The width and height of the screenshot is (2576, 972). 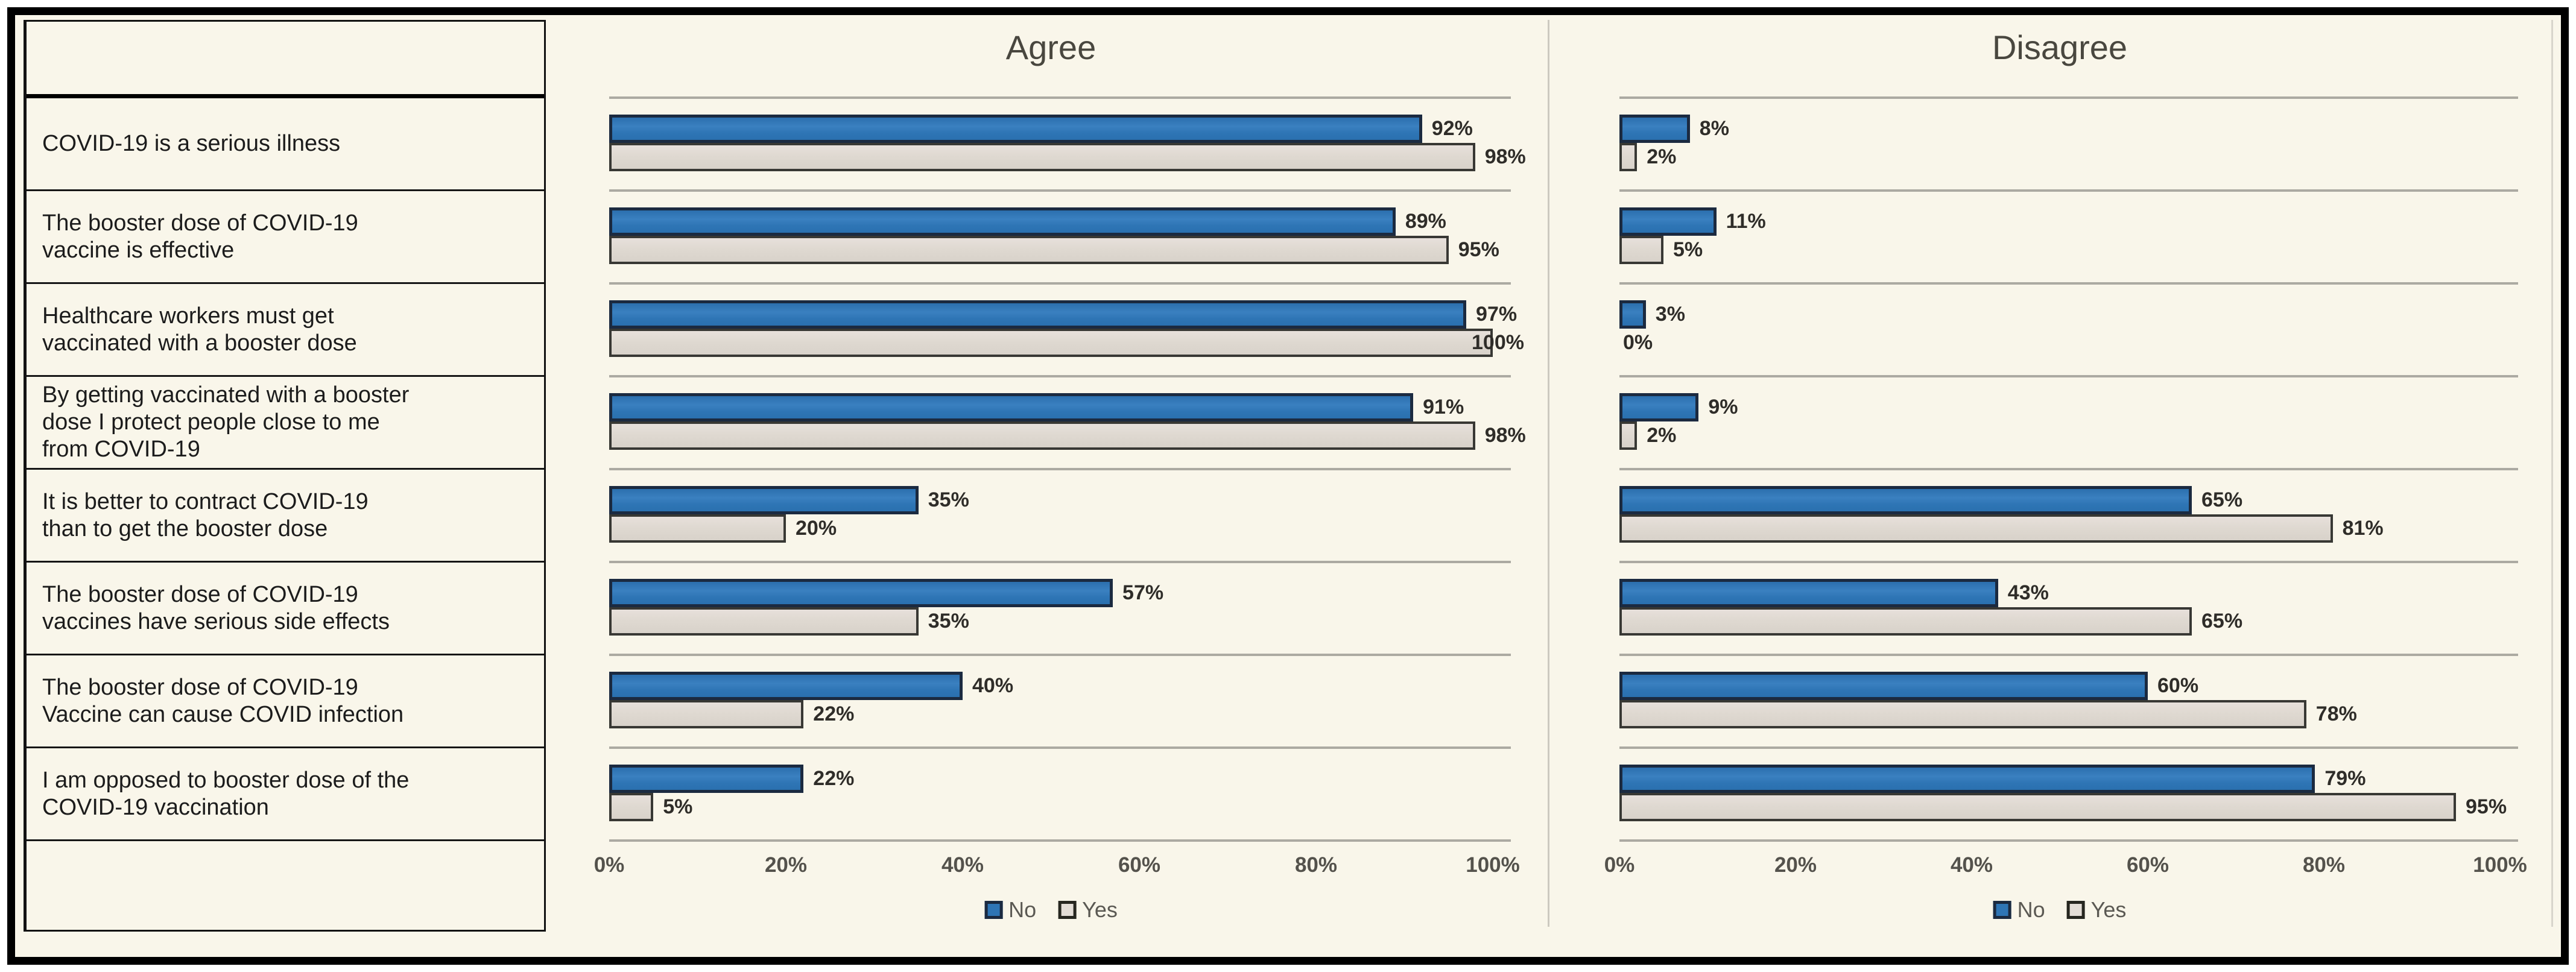 I want to click on table-footer-cell, so click(x=285, y=885).